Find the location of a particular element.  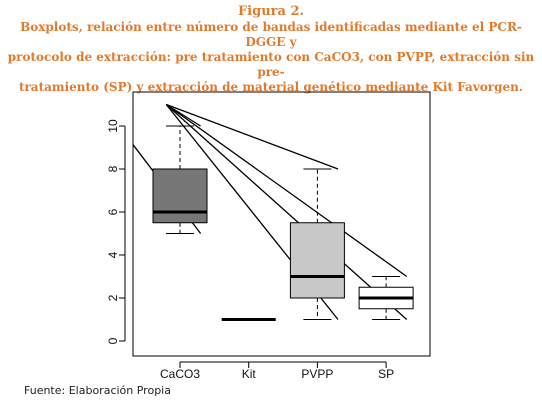

y-tick-label-8: 8 is located at coordinates (113, 168).